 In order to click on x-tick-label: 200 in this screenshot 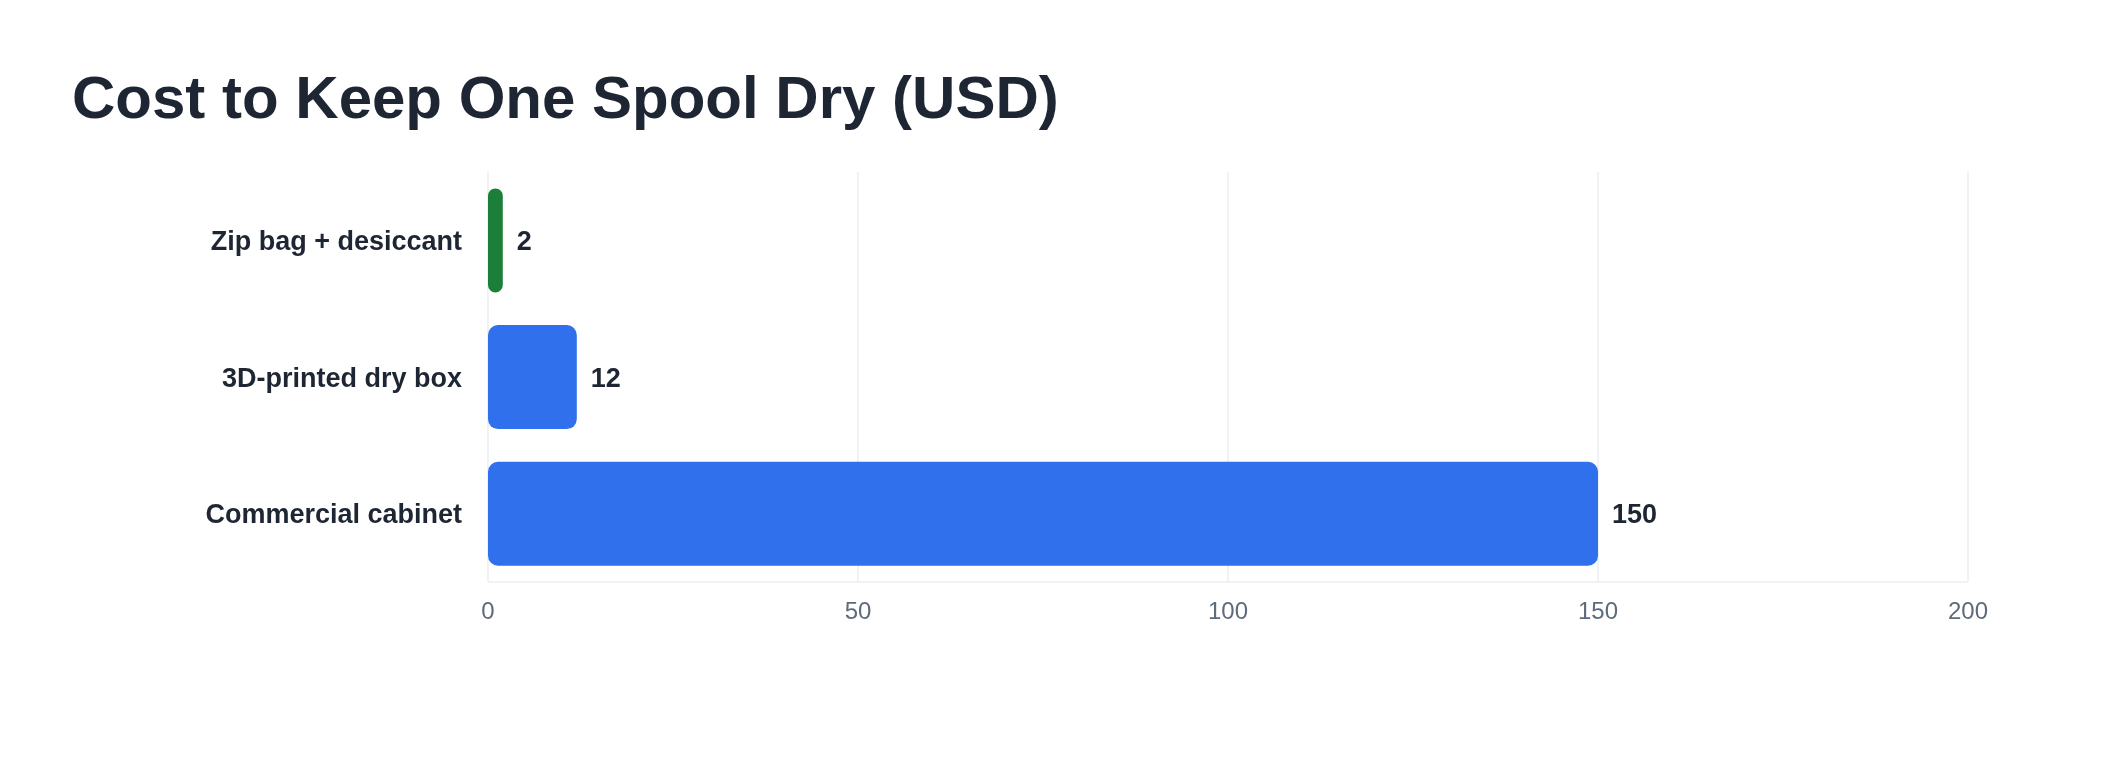, I will do `click(1968, 611)`.